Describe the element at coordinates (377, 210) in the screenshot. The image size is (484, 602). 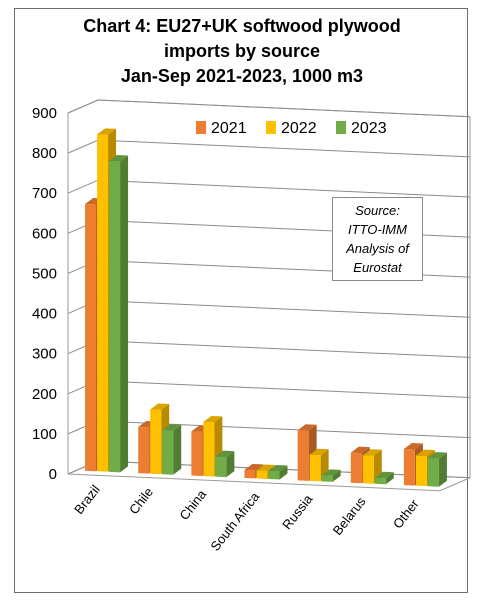
I see `source-line-1: Source:` at that location.